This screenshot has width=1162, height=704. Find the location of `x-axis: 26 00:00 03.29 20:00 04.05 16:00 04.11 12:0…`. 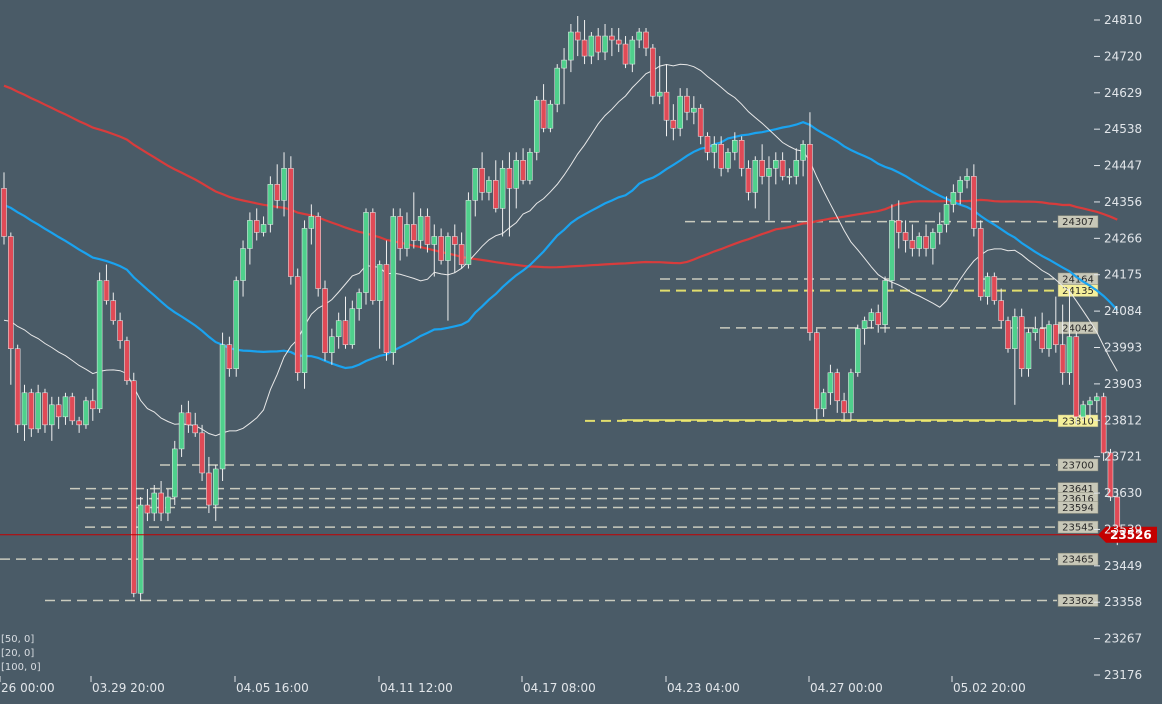

x-axis: 26 00:00 03.29 20:00 04.05 16:00 04.11 12:0… is located at coordinates (513, 685).